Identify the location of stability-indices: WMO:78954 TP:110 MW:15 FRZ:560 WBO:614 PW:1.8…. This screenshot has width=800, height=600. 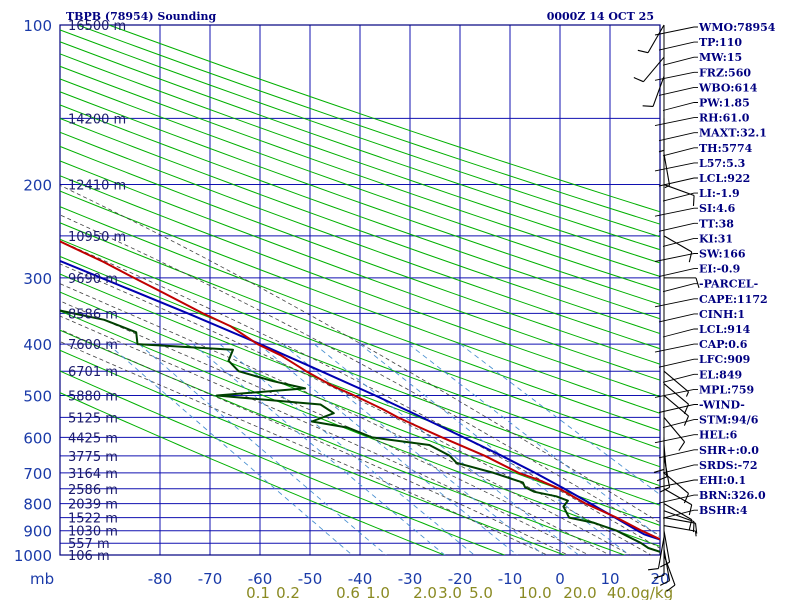
(715, 270).